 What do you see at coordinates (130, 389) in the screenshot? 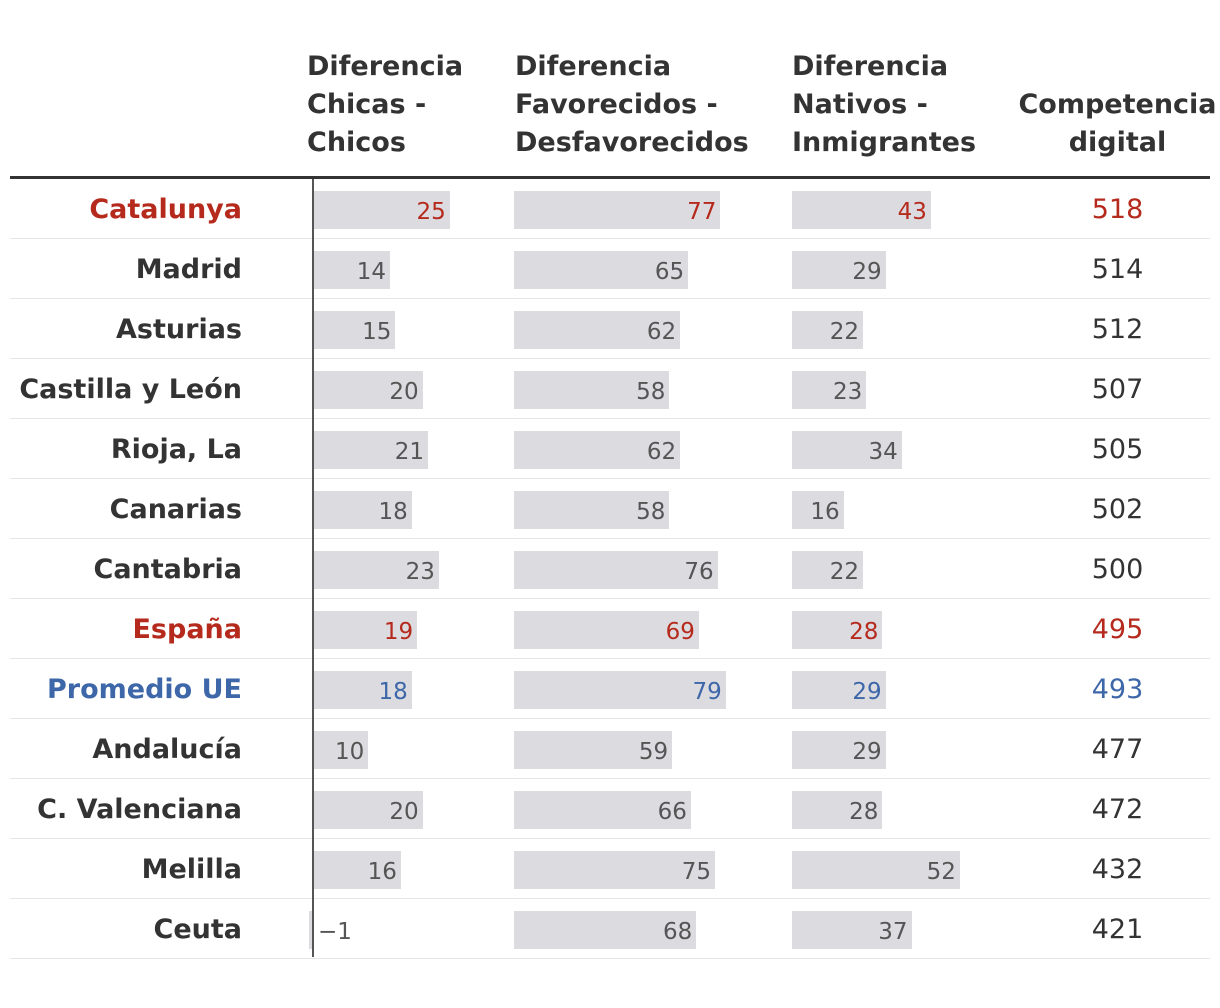
I see `region-label: Castilla y León` at bounding box center [130, 389].